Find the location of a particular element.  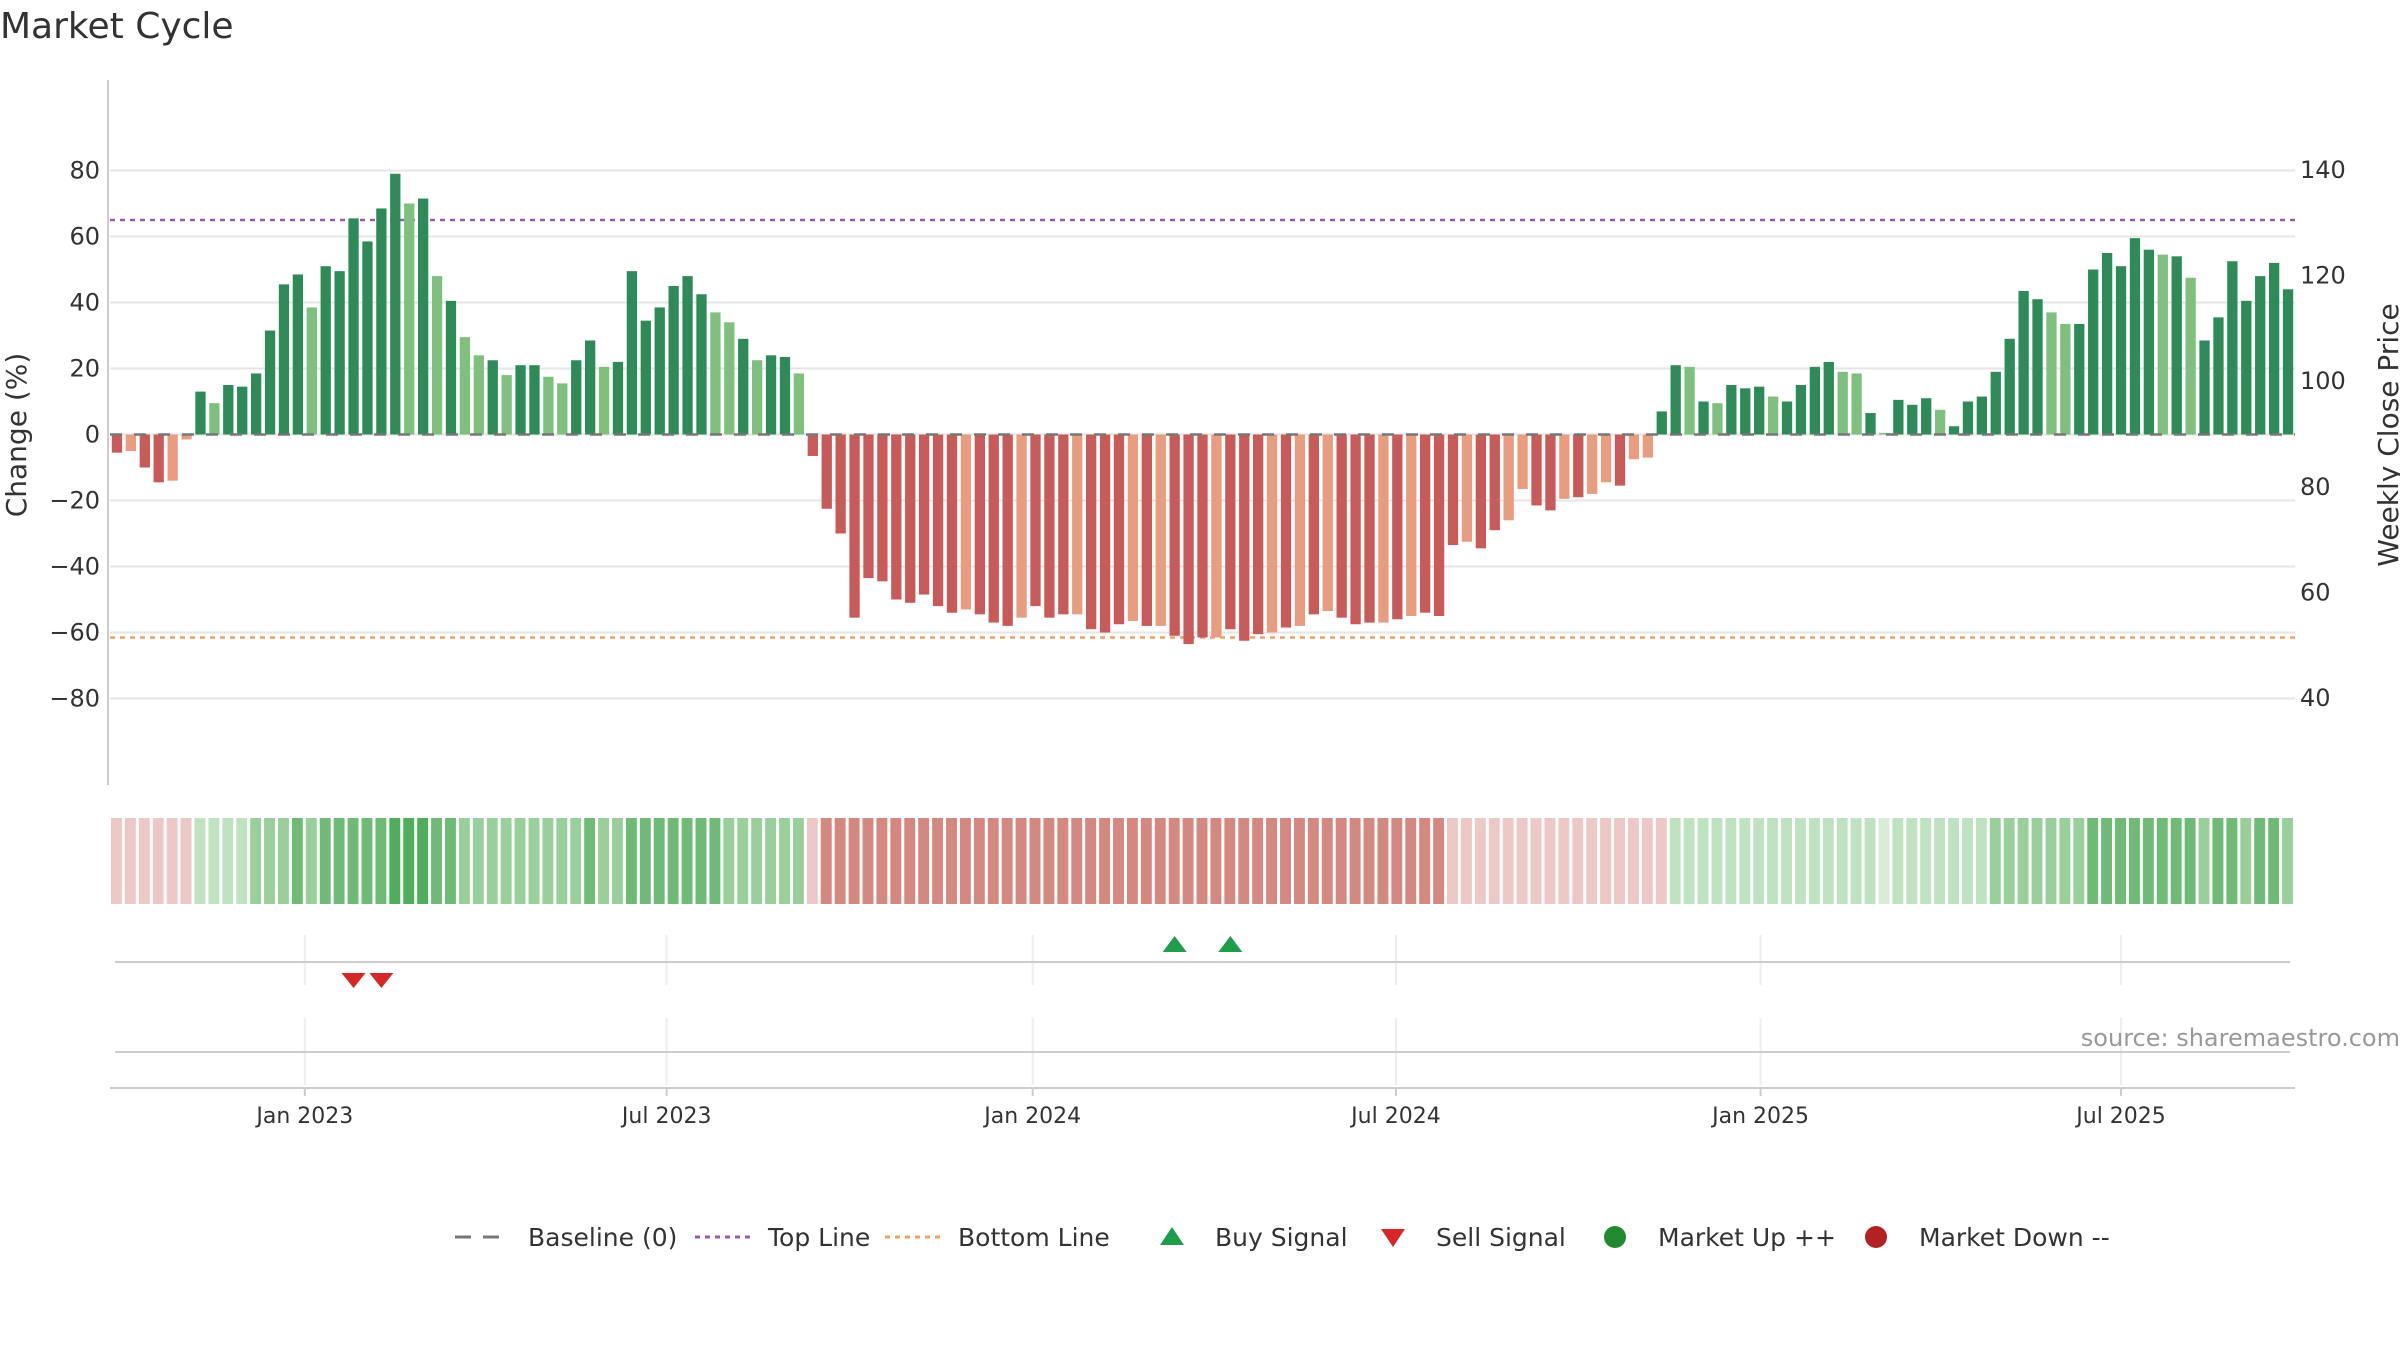

legend-label: Market Down -- is located at coordinates (2014, 1237).